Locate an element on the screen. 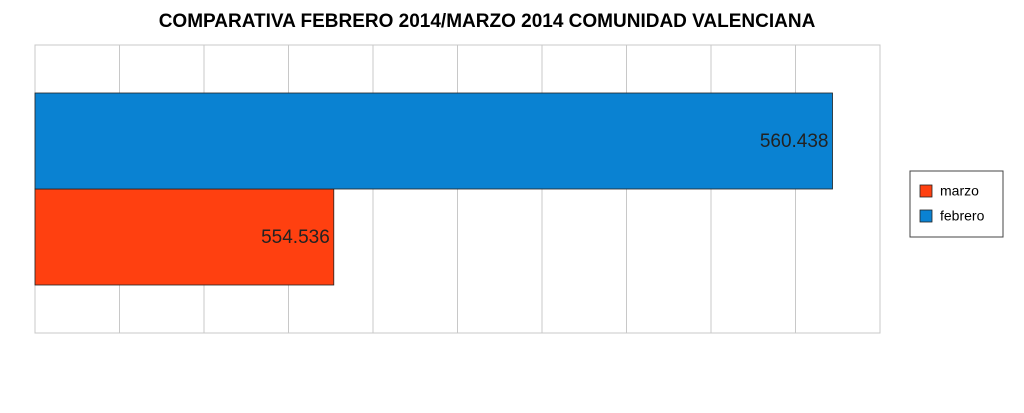 Image resolution: width=1024 pixels, height=413 pixels. bar is located at coordinates (184, 237).